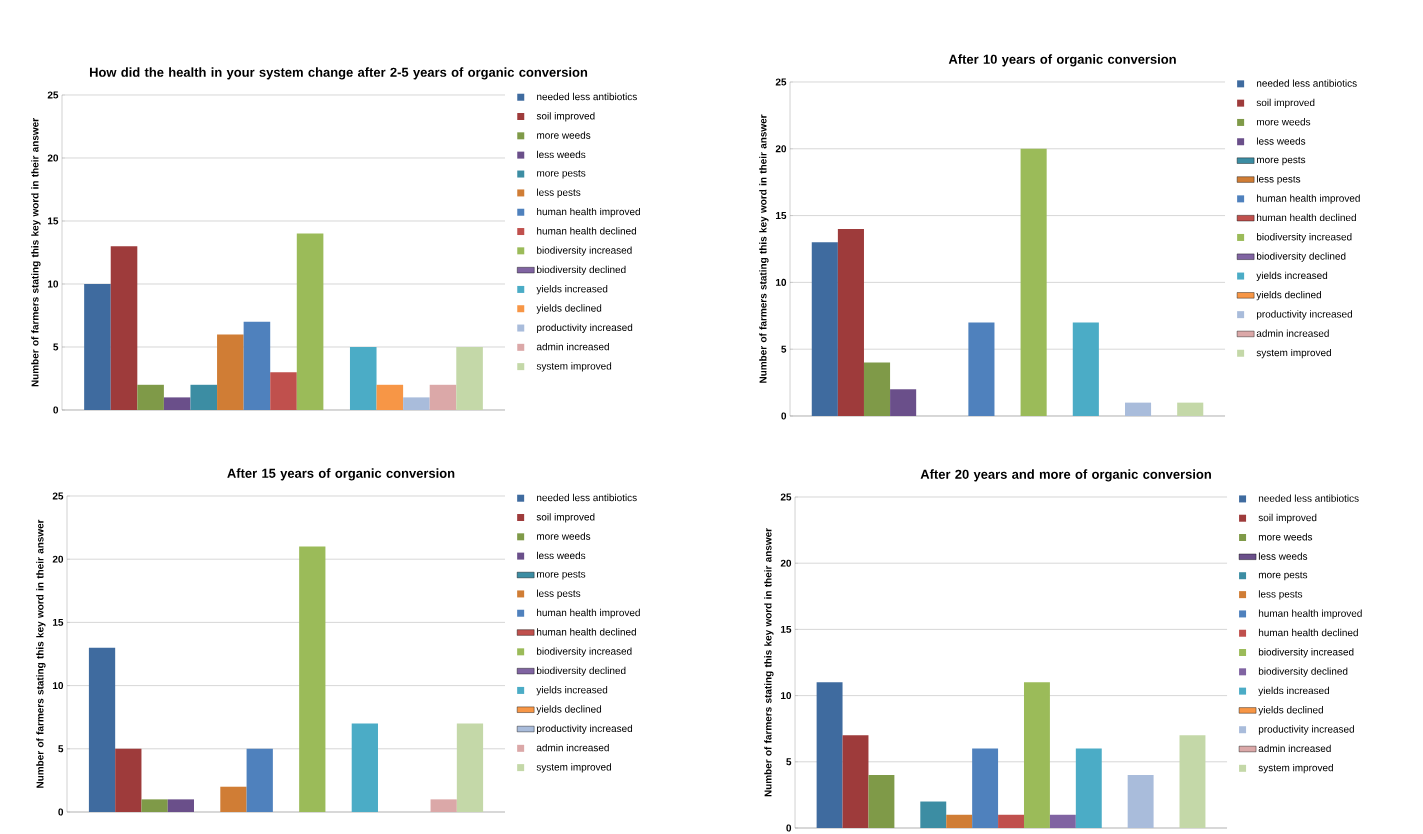 The image size is (1423, 834). I want to click on y-tick-label: 20, so click(786, 563).